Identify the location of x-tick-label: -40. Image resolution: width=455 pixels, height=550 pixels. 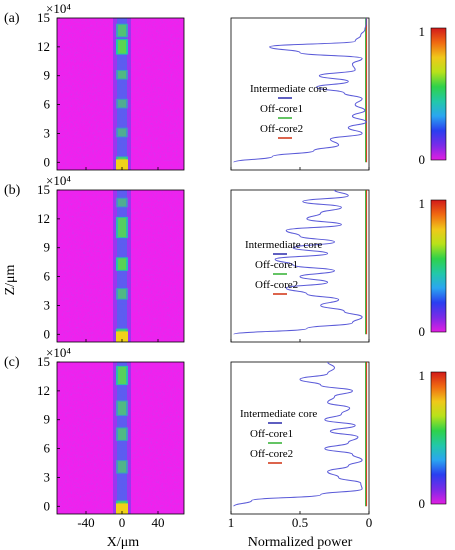
(85, 522).